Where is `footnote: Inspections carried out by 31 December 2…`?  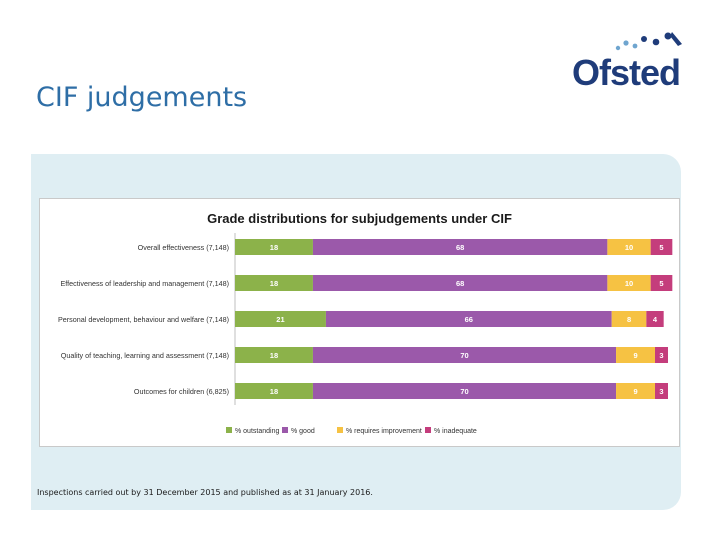
footnote: Inspections carried out by 31 December 2… is located at coordinates (205, 492).